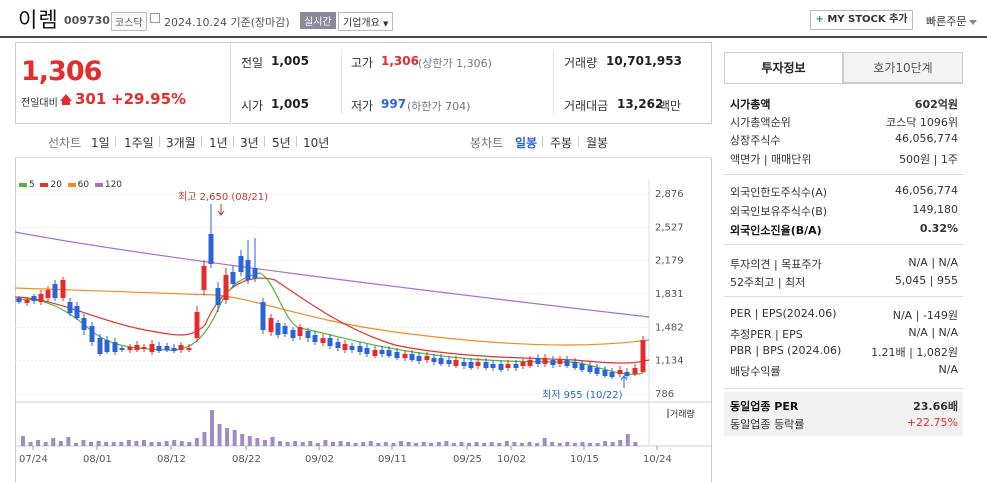  I want to click on legend-item: 20, so click(51, 185).